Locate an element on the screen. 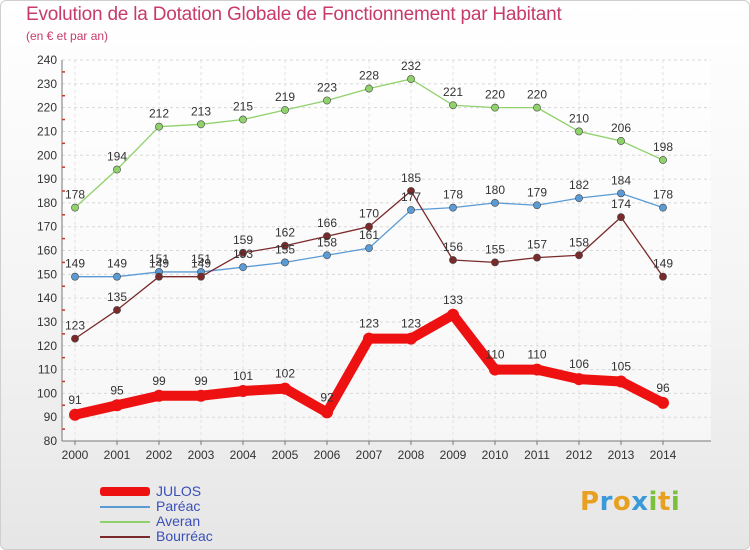 Image resolution: width=750 pixels, height=550 pixels. data-label: 212 is located at coordinates (159, 114).